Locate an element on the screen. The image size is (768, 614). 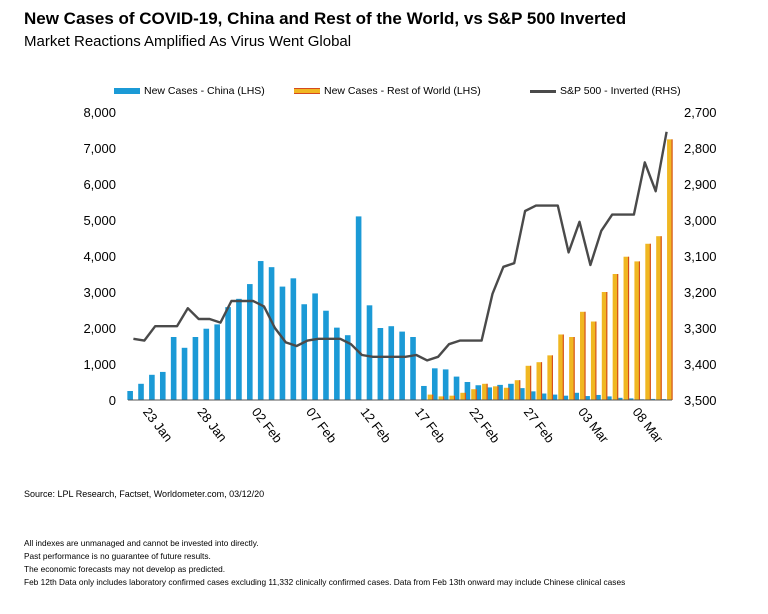
x-tick-label: 12 Feb is located at coordinates (376, 425).